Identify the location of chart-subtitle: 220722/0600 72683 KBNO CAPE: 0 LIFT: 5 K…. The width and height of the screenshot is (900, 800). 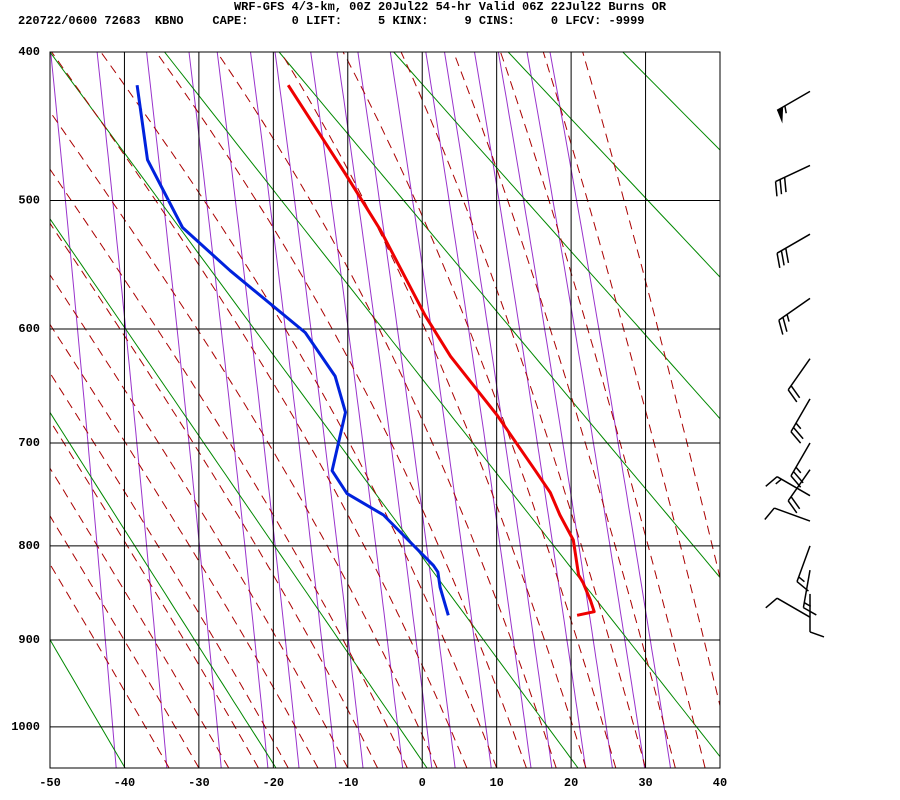
(331, 21).